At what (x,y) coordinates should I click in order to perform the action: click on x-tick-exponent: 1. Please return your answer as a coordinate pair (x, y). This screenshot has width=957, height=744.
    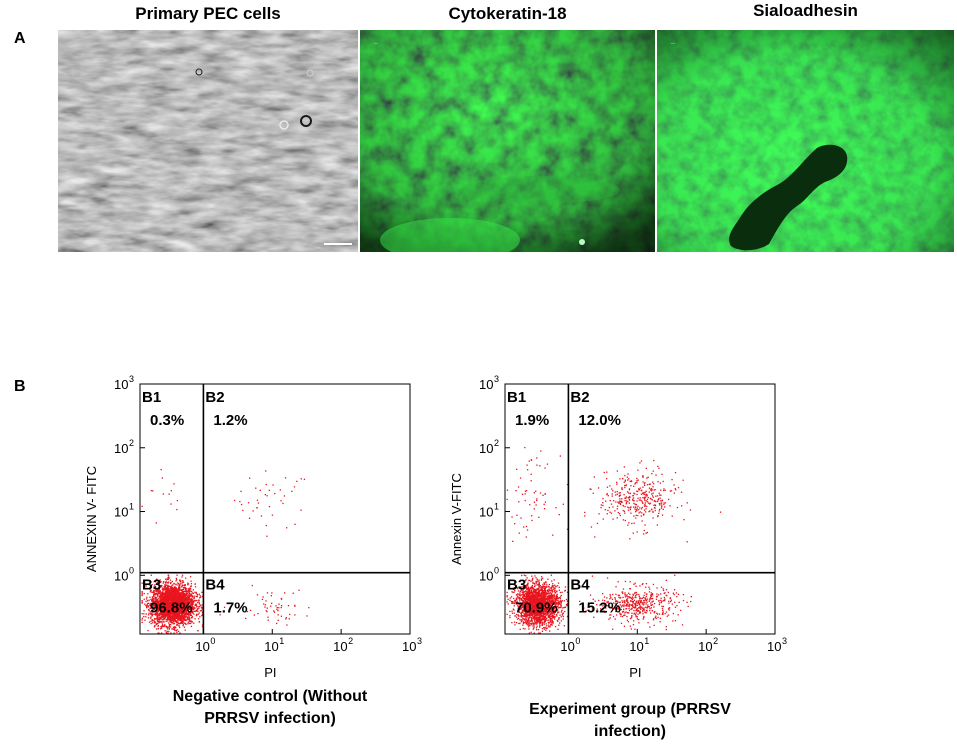
    Looking at the image, I should click on (281, 641).